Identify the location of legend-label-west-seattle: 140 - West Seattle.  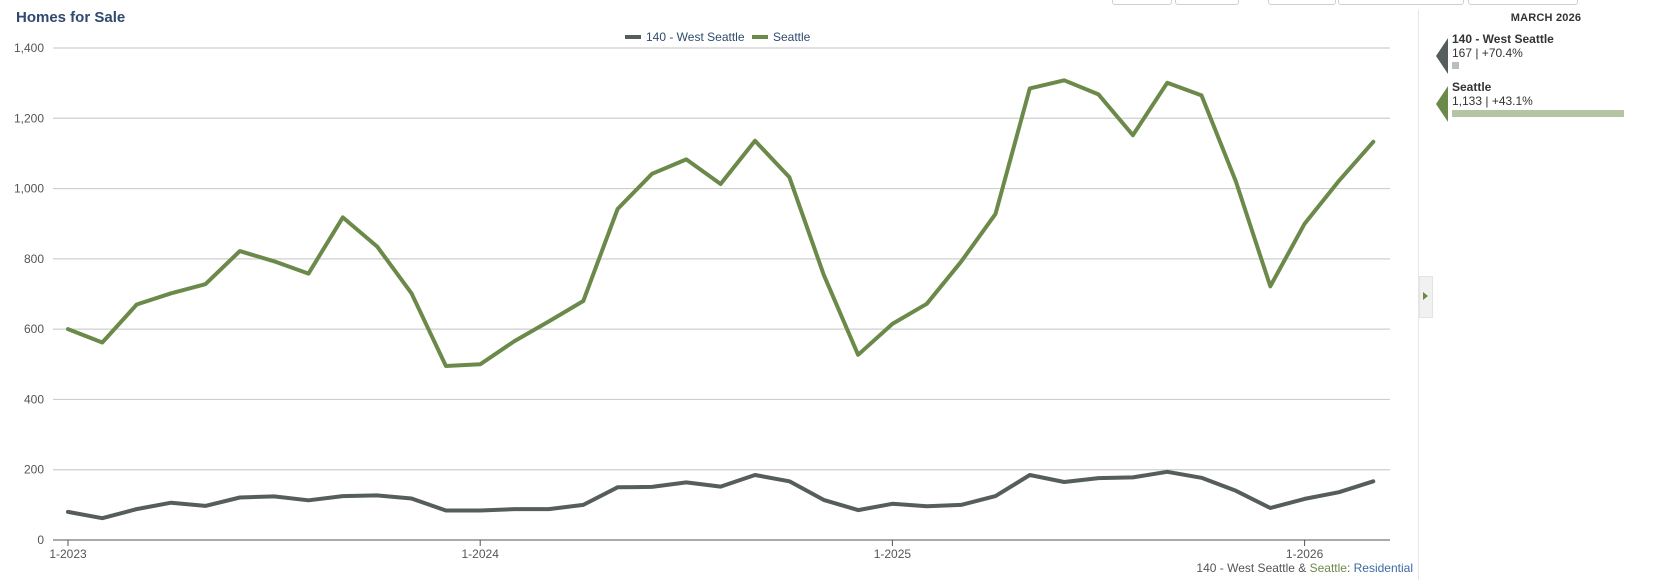
(695, 37).